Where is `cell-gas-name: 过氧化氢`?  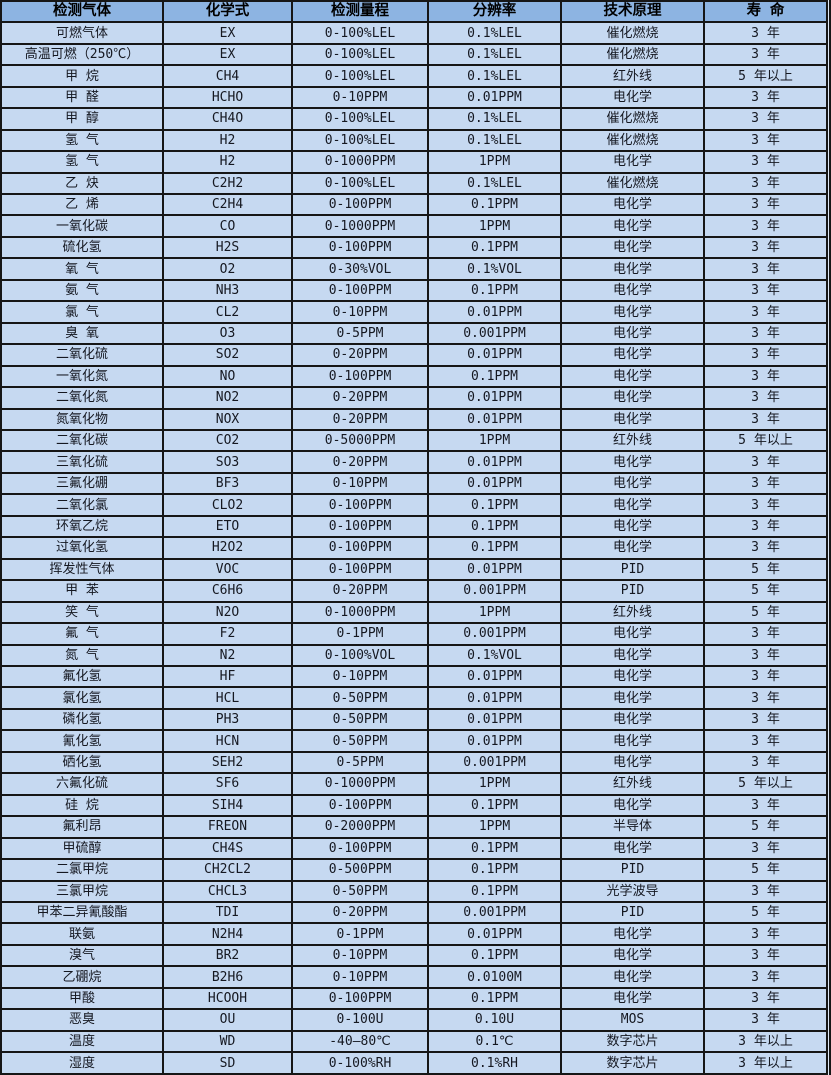 cell-gas-name: 过氧化氢 is located at coordinates (82, 548).